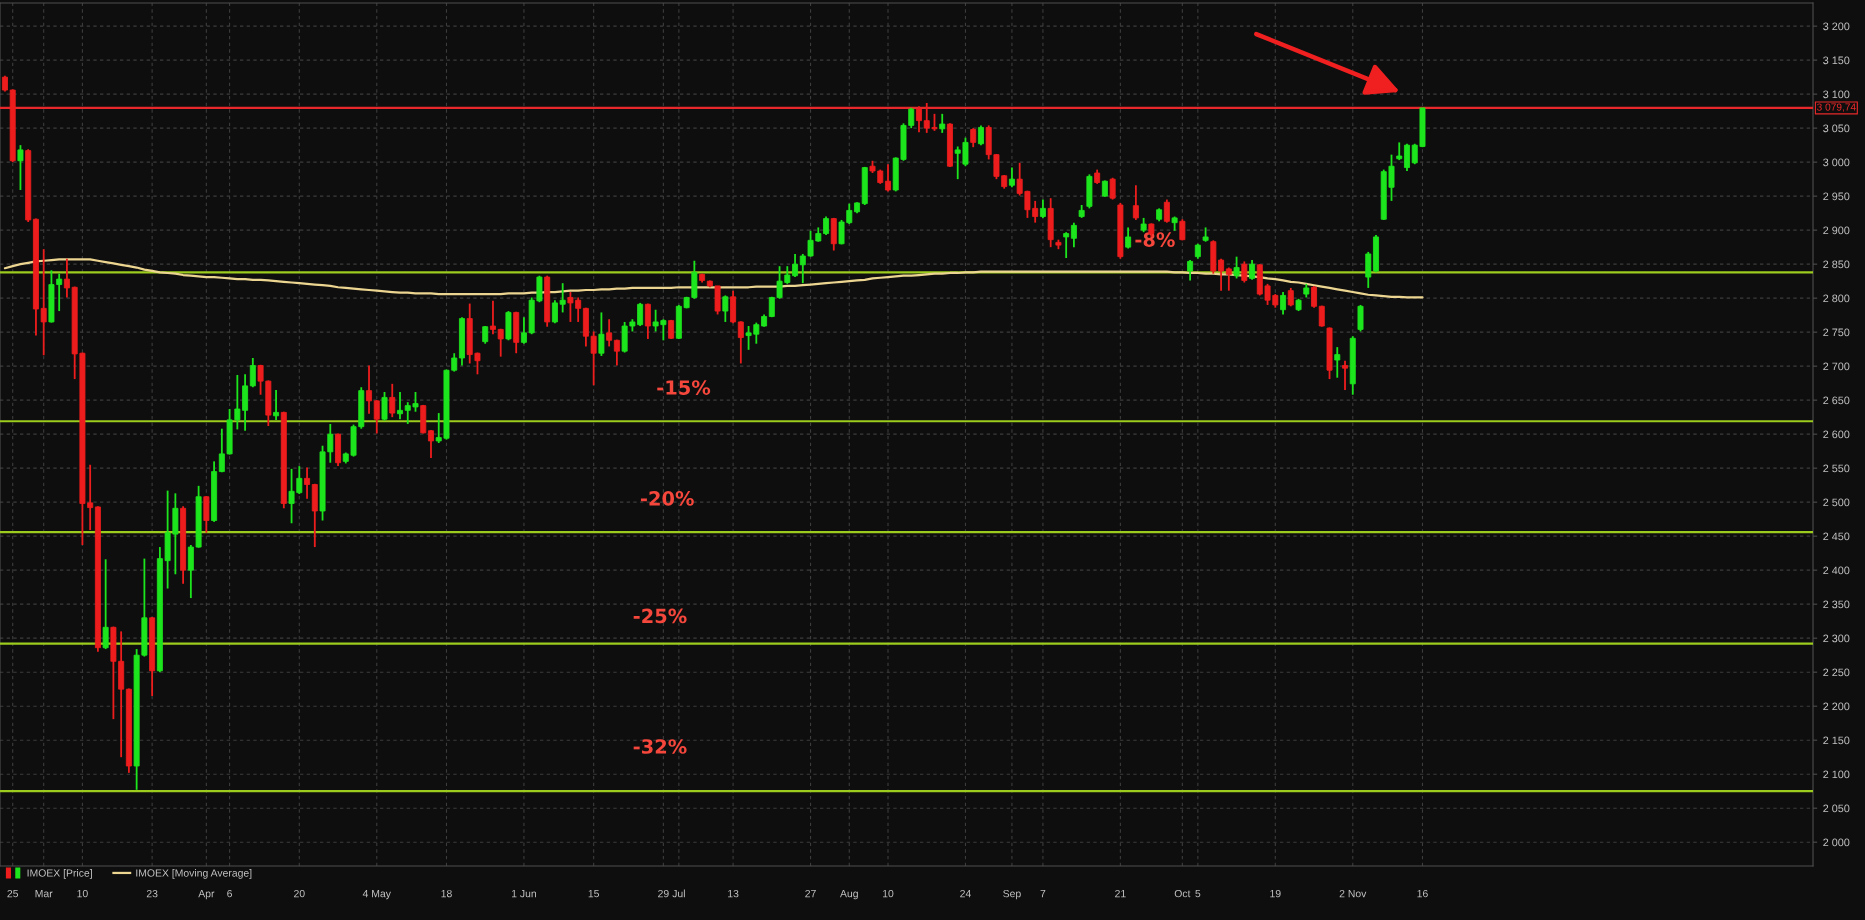 The width and height of the screenshot is (1865, 920). What do you see at coordinates (1836, 94) in the screenshot?
I see `y-tick-label: 3 100` at bounding box center [1836, 94].